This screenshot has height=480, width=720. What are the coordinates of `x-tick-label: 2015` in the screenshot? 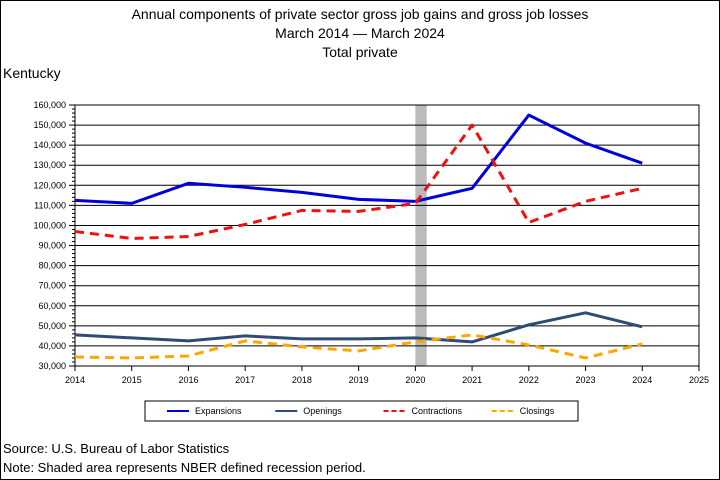 It's located at (132, 380).